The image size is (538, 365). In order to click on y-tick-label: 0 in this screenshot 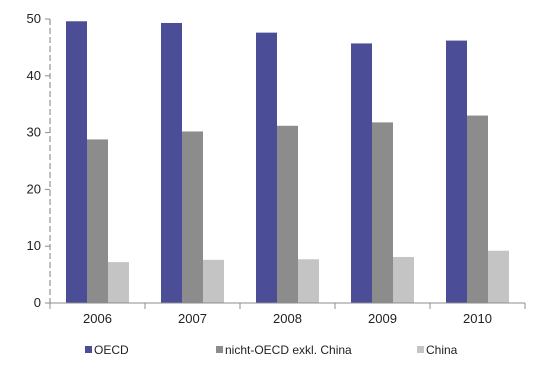, I will do `click(37, 302)`.